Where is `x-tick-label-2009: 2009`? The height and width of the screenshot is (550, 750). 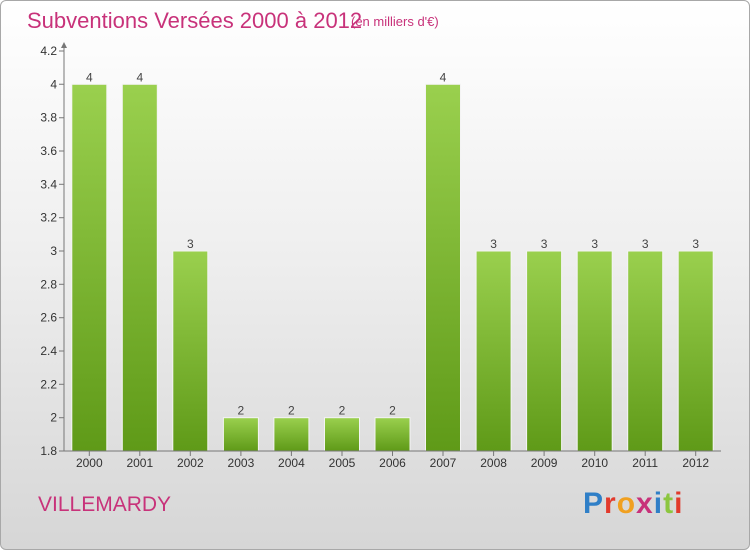 x-tick-label-2009: 2009 is located at coordinates (544, 463).